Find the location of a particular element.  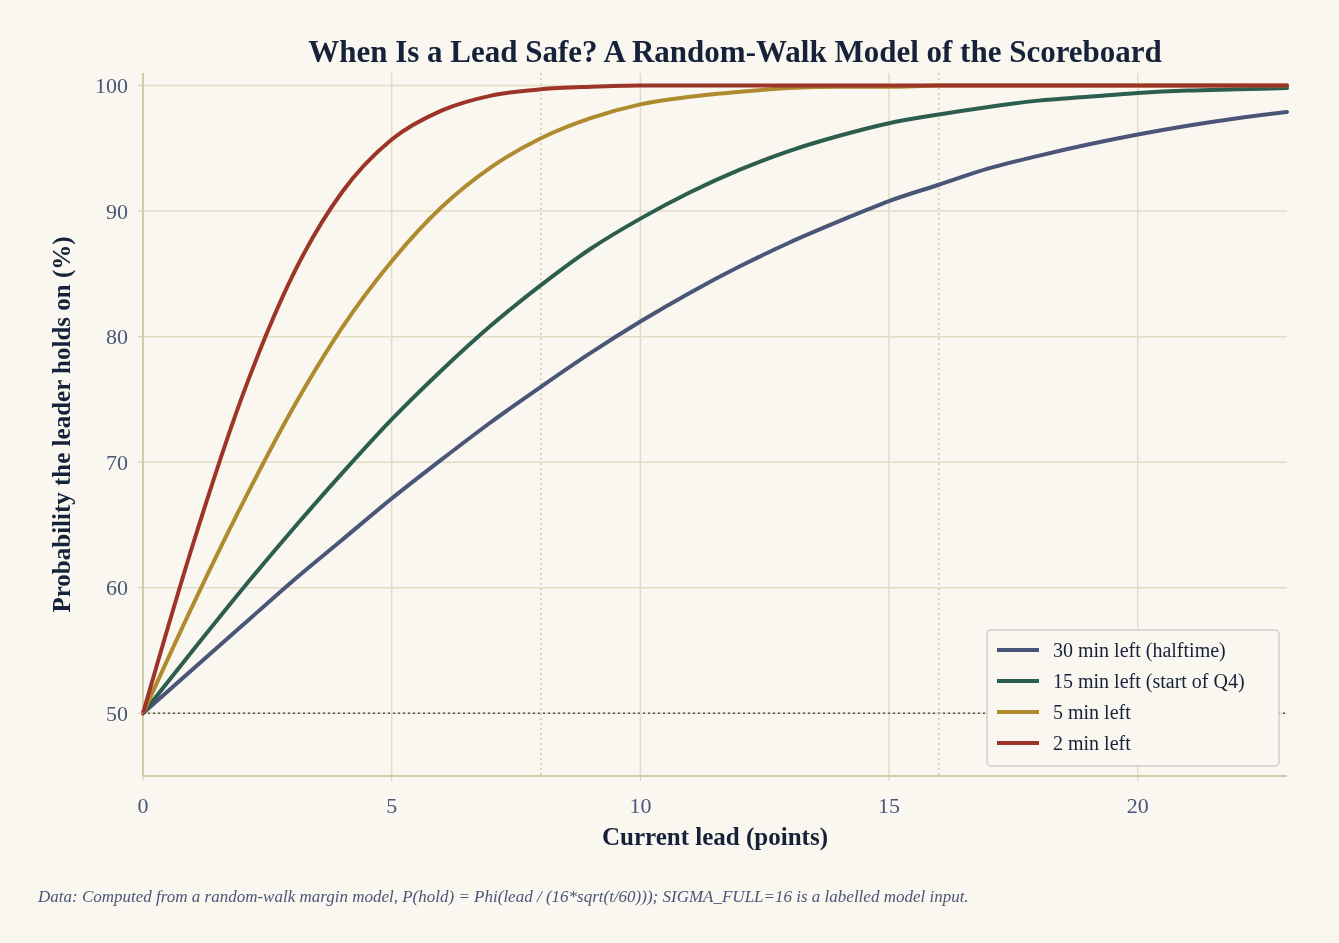

legend-label: 30 min left (halftime) is located at coordinates (1139, 650).